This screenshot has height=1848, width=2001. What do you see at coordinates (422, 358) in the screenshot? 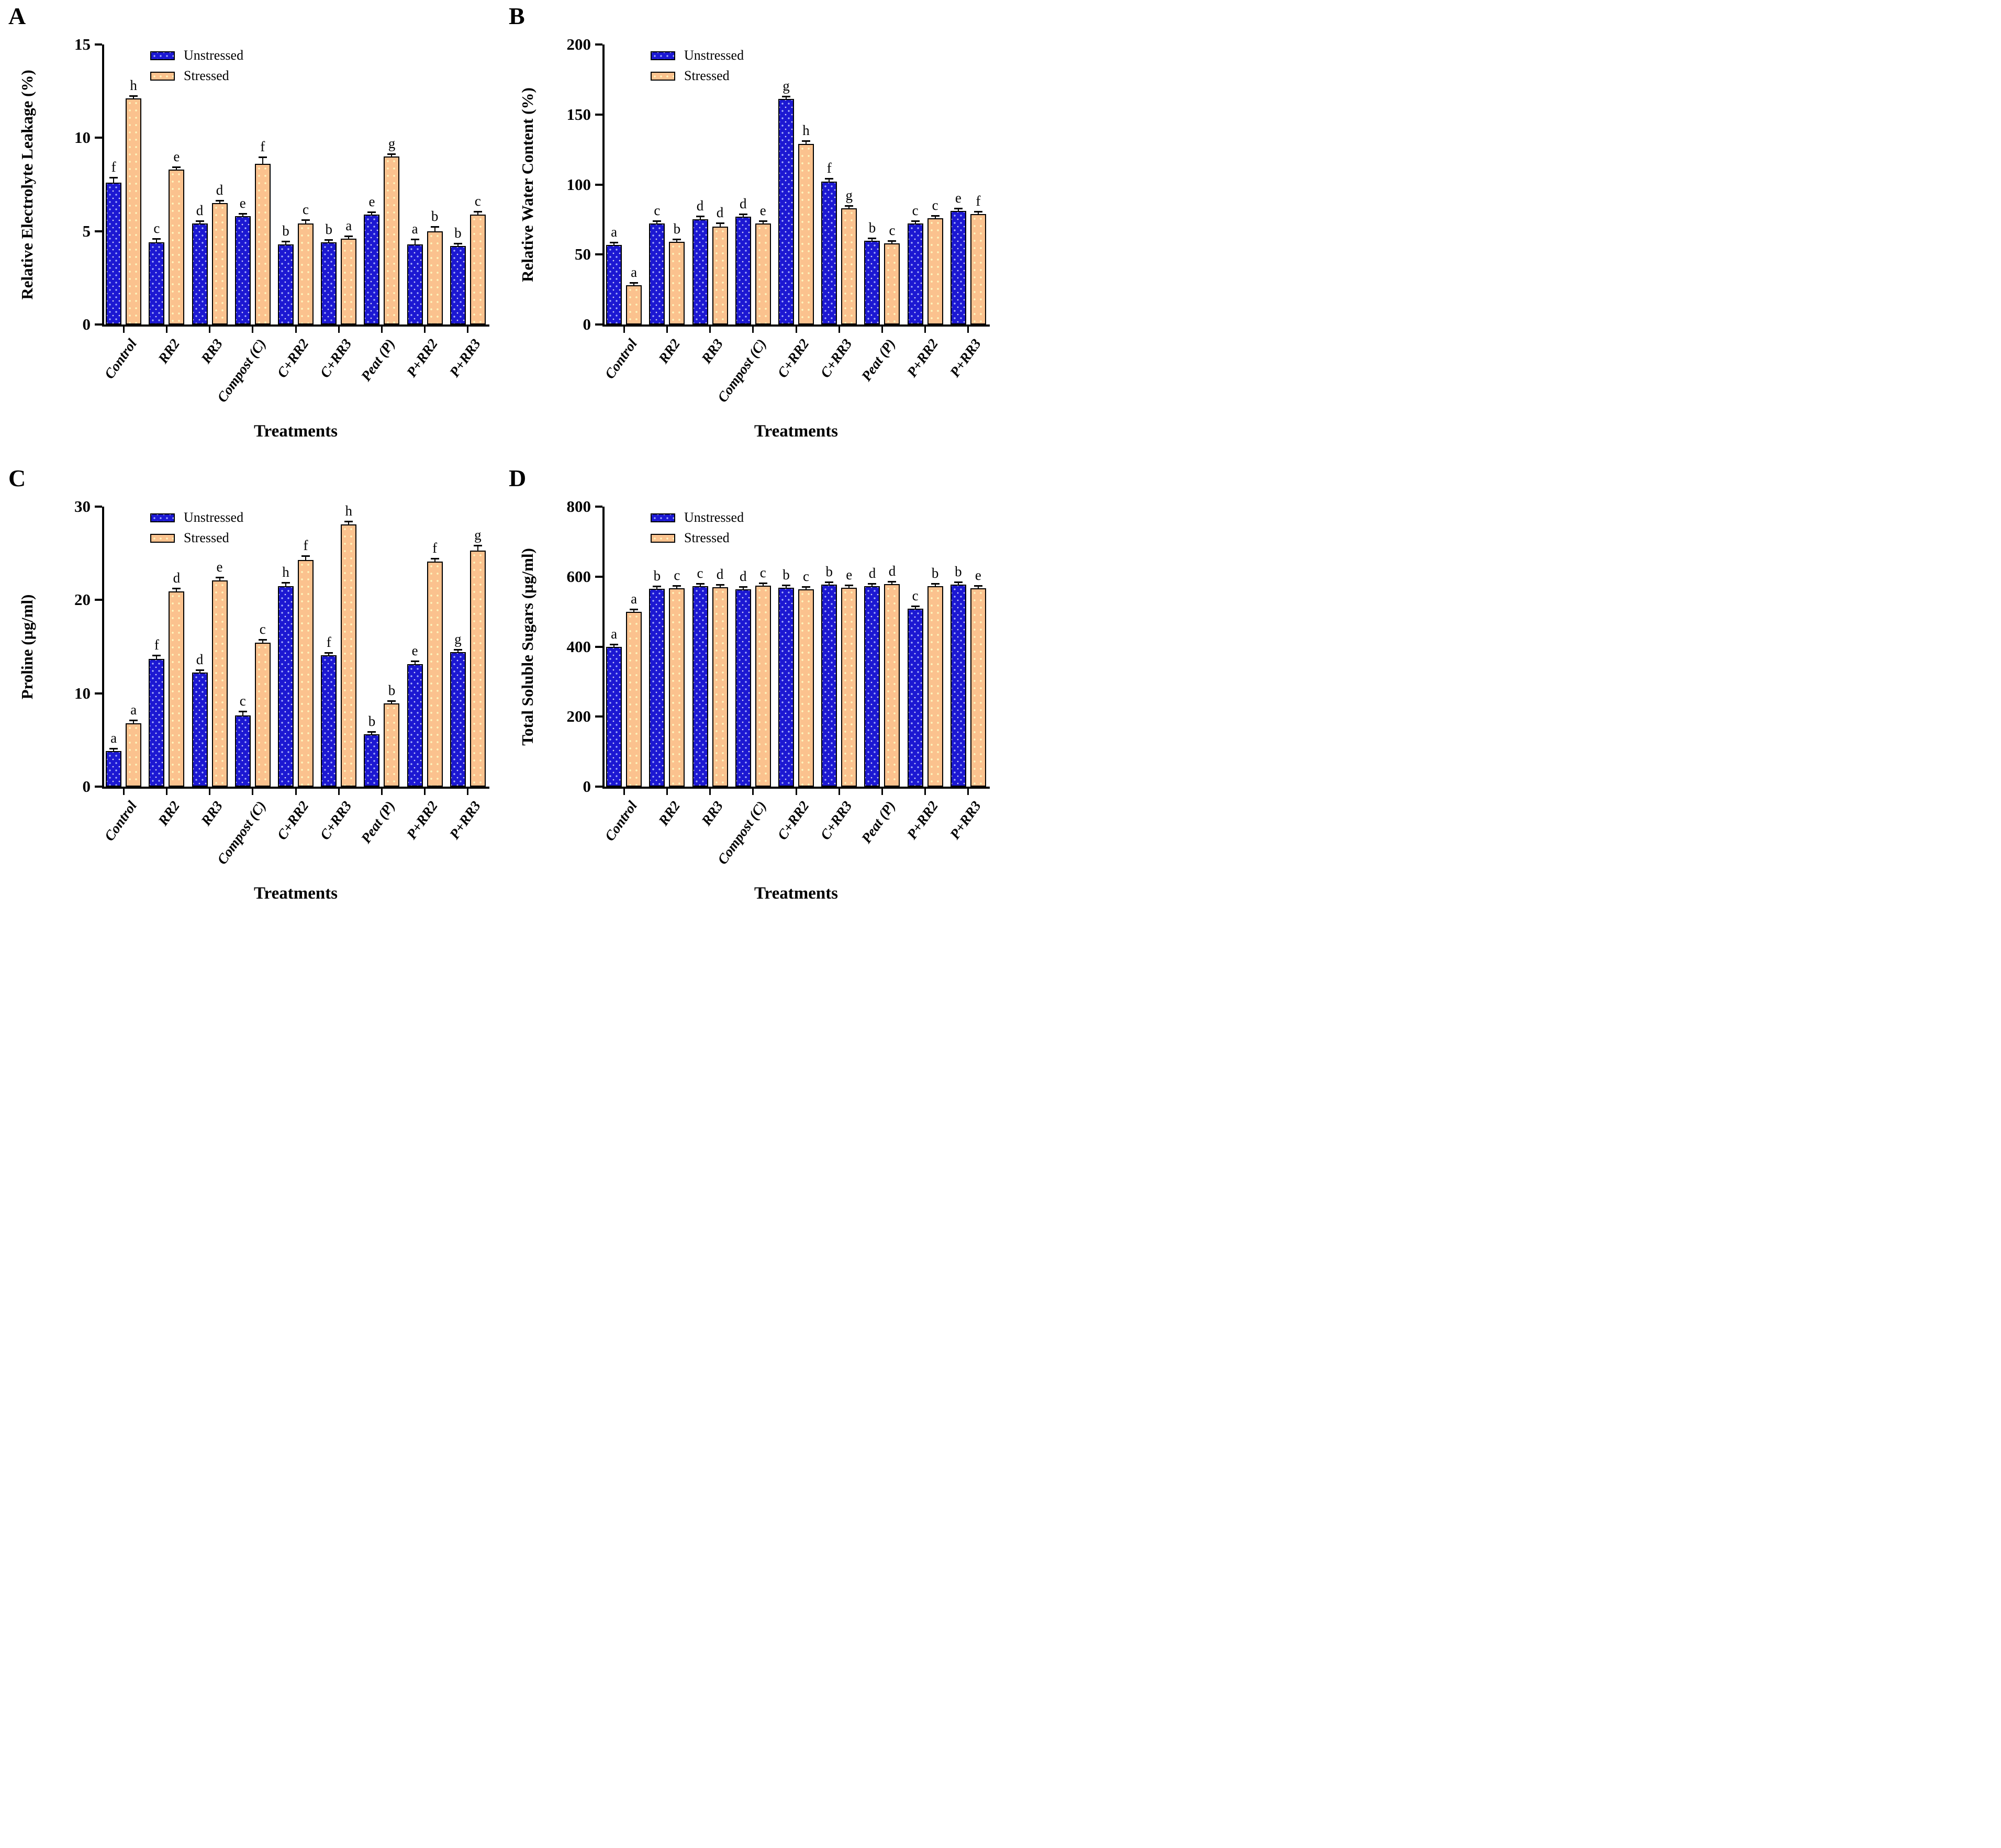
I see `x-tick-label: P+RR2` at bounding box center [422, 358].